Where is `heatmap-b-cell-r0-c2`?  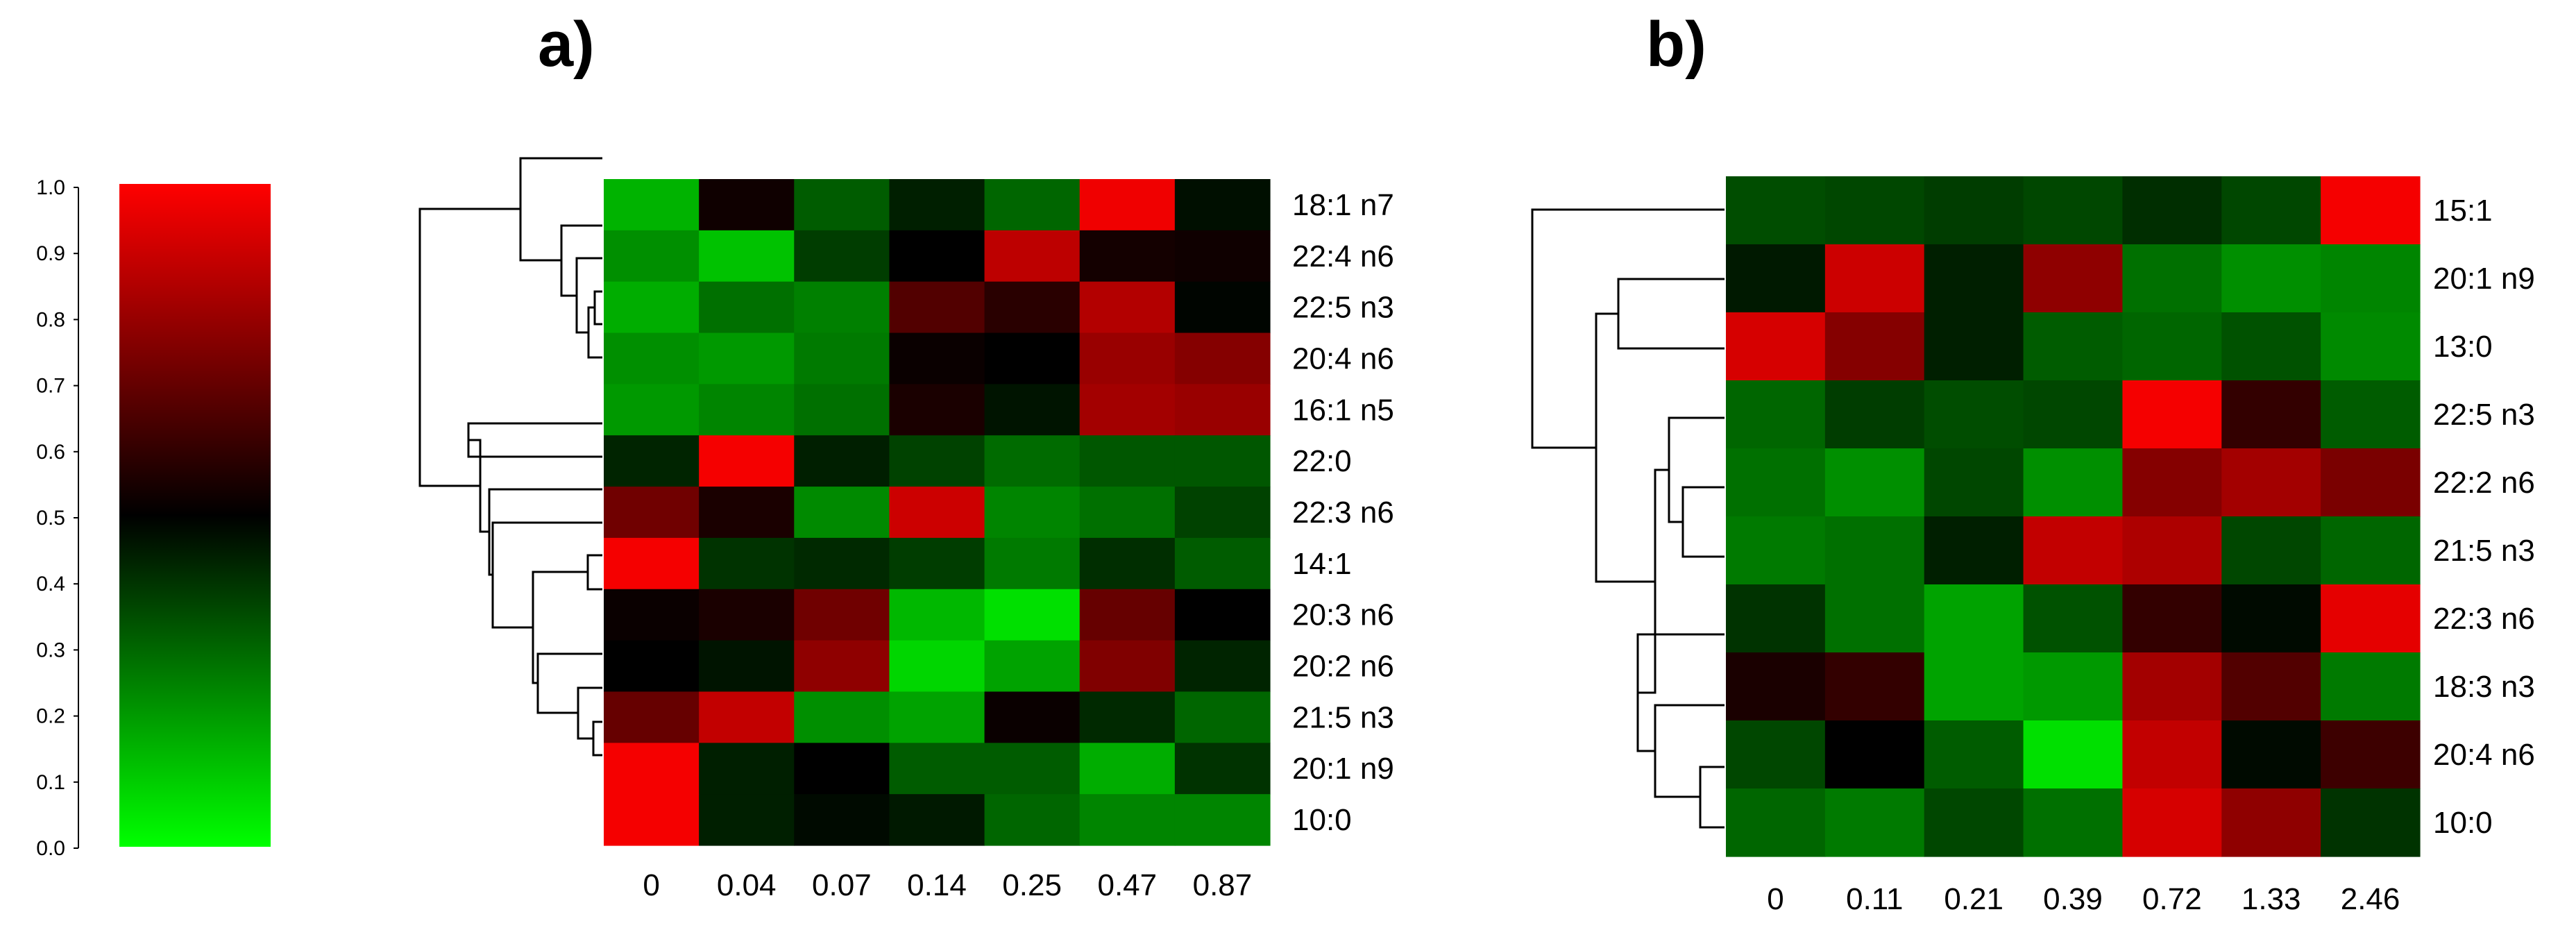 heatmap-b-cell-r0-c2 is located at coordinates (1974, 210).